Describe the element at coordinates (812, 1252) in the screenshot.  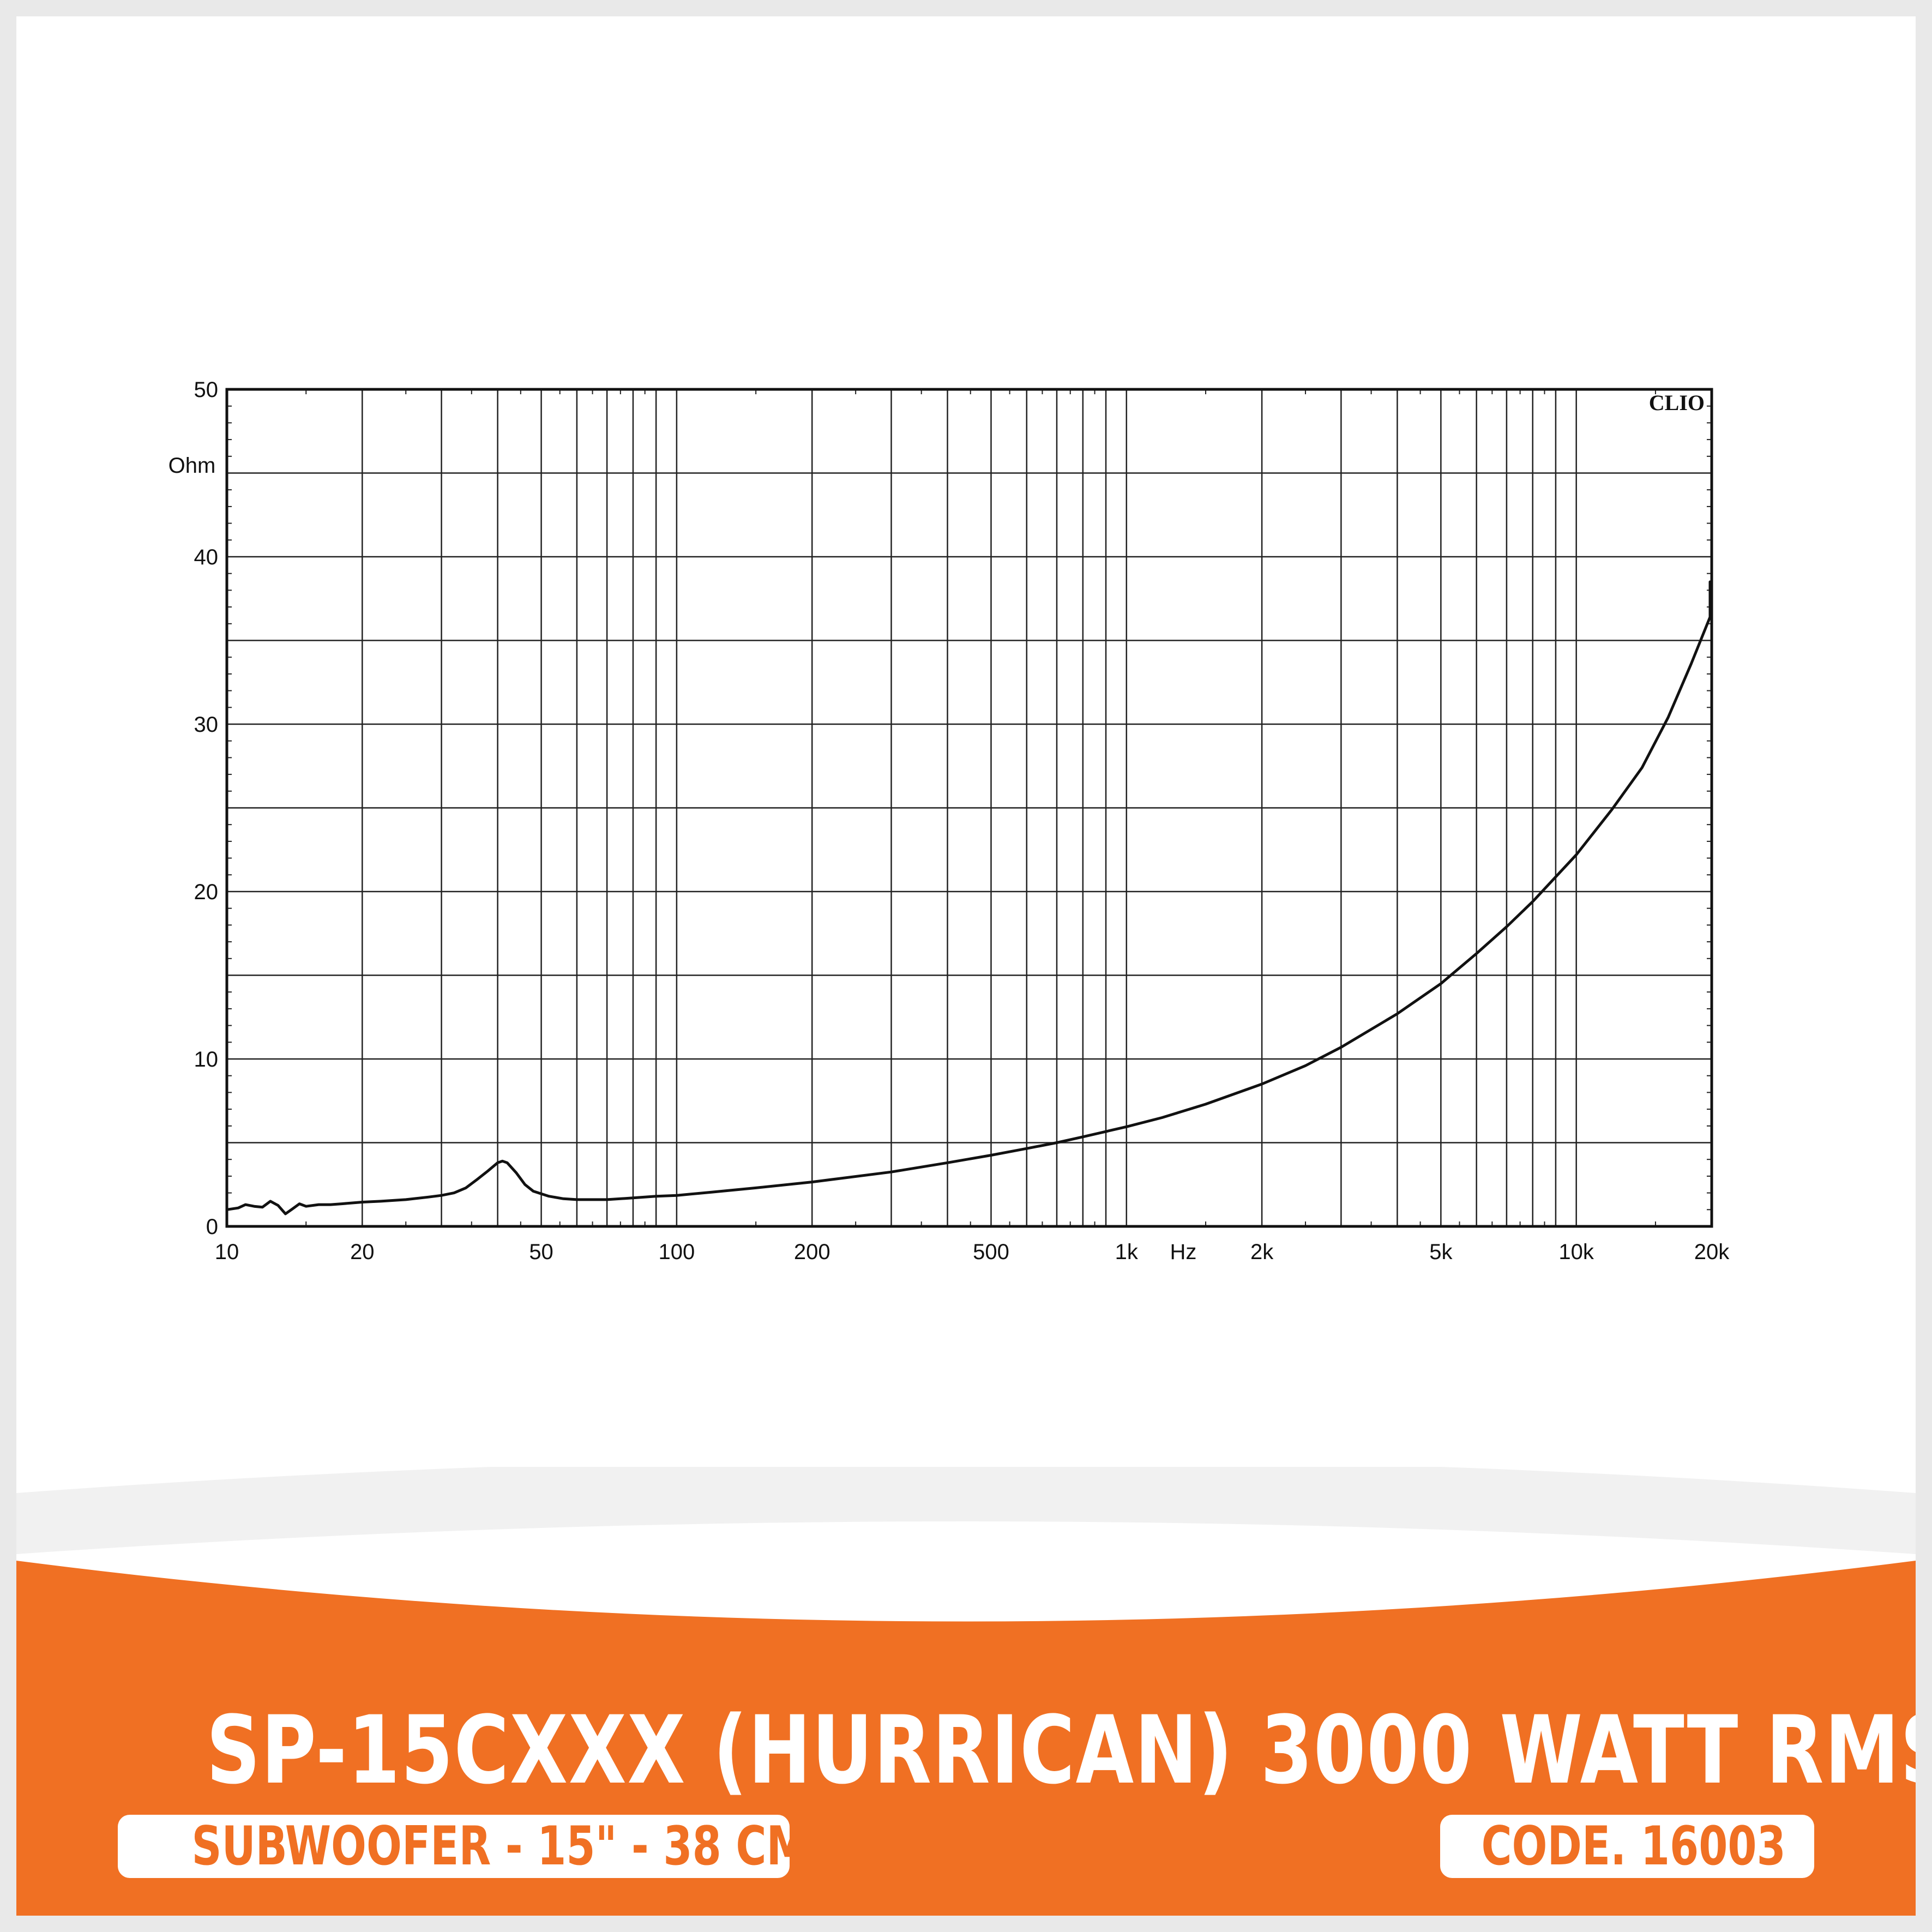
I see `x-tick-label: 200` at that location.